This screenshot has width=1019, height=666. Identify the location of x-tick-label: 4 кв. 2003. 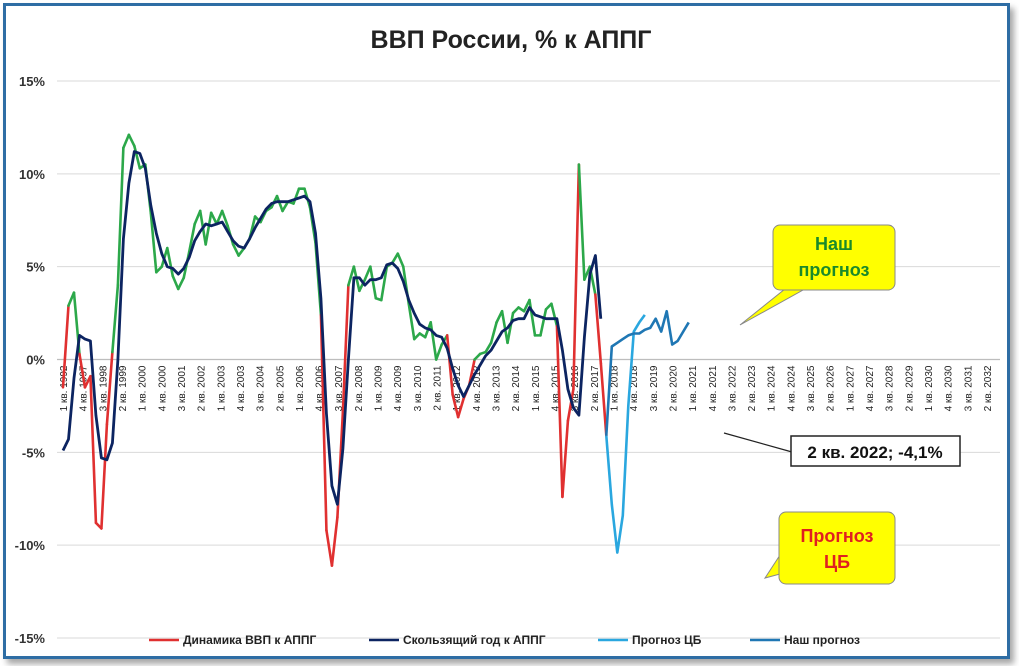
(241, 388).